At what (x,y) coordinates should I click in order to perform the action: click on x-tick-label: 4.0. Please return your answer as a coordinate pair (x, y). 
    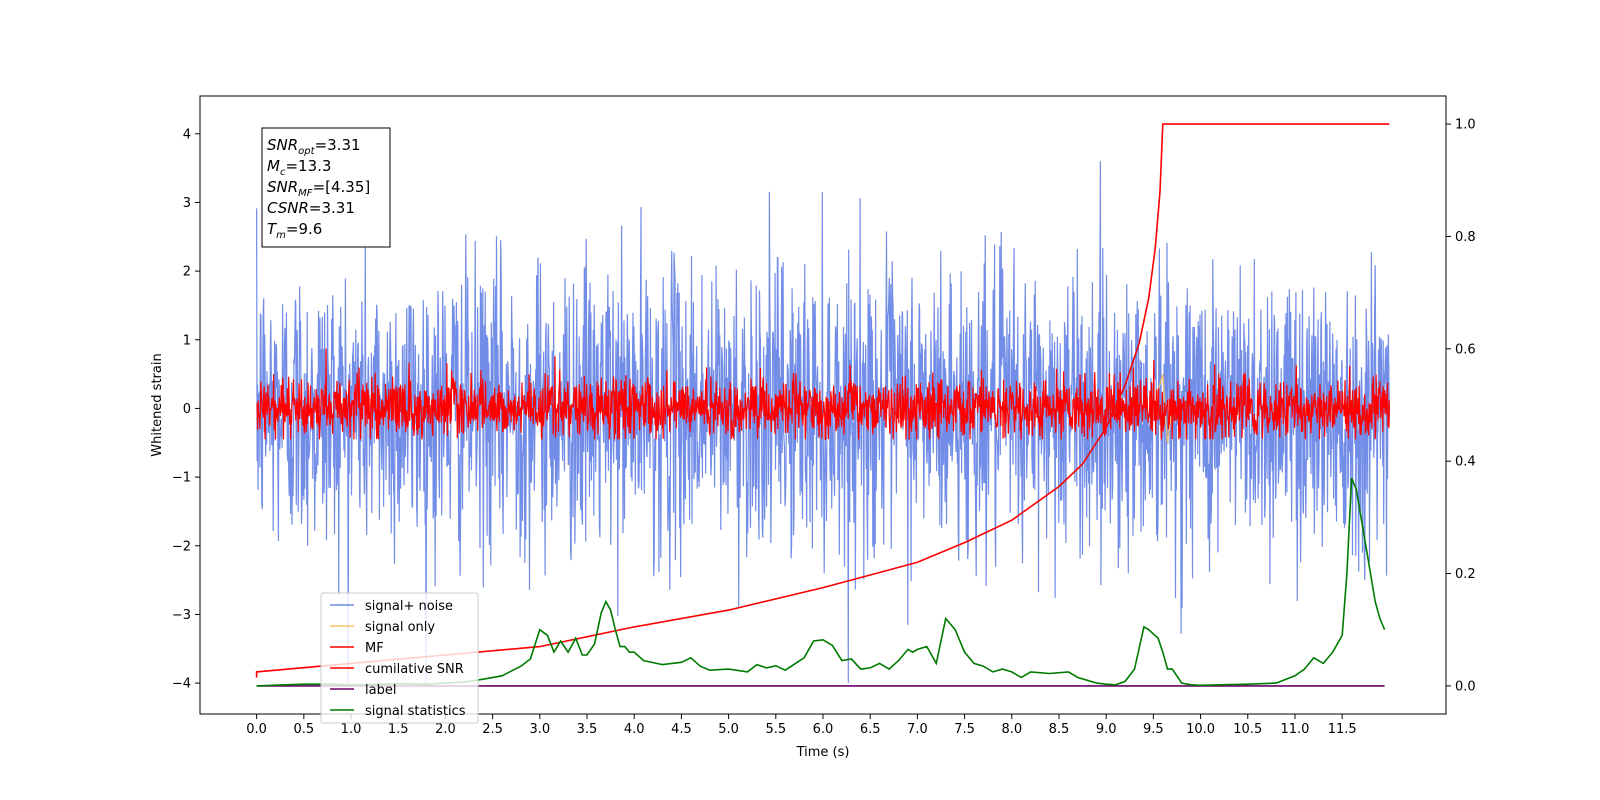
    Looking at the image, I should click on (634, 729).